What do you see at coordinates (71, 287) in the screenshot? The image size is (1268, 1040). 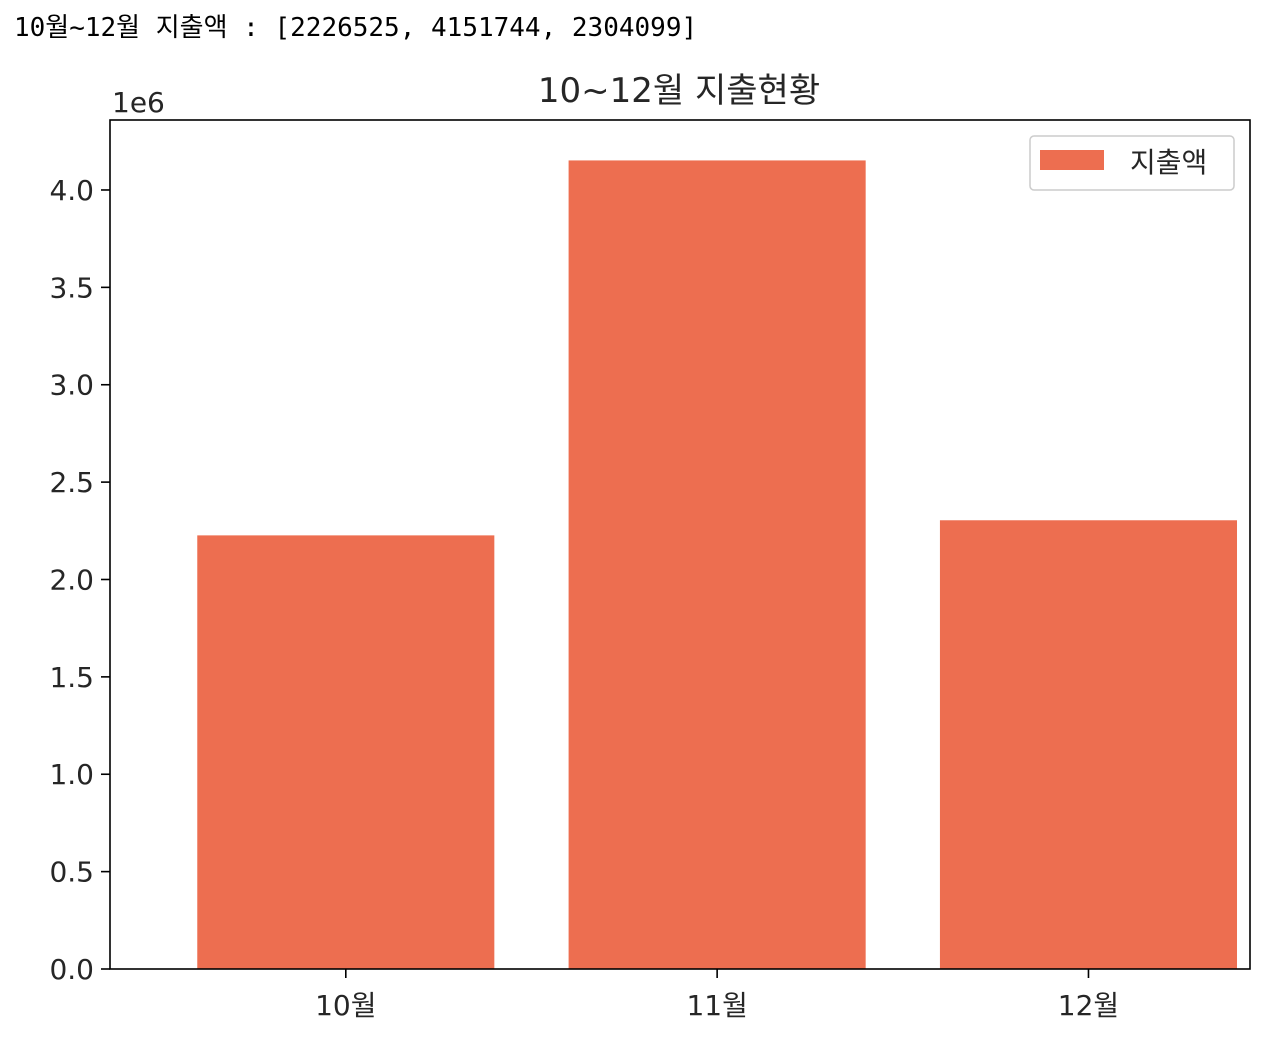 I see `y-tick-label: 3.5` at bounding box center [71, 287].